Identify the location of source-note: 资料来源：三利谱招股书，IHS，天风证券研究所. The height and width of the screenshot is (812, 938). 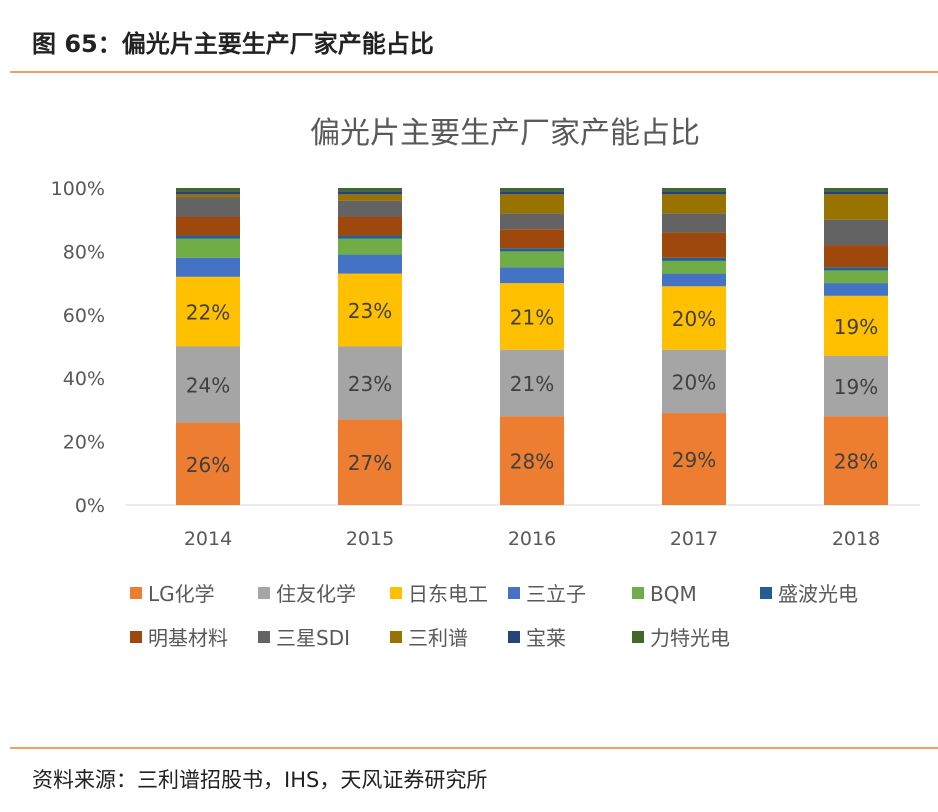
(260, 780).